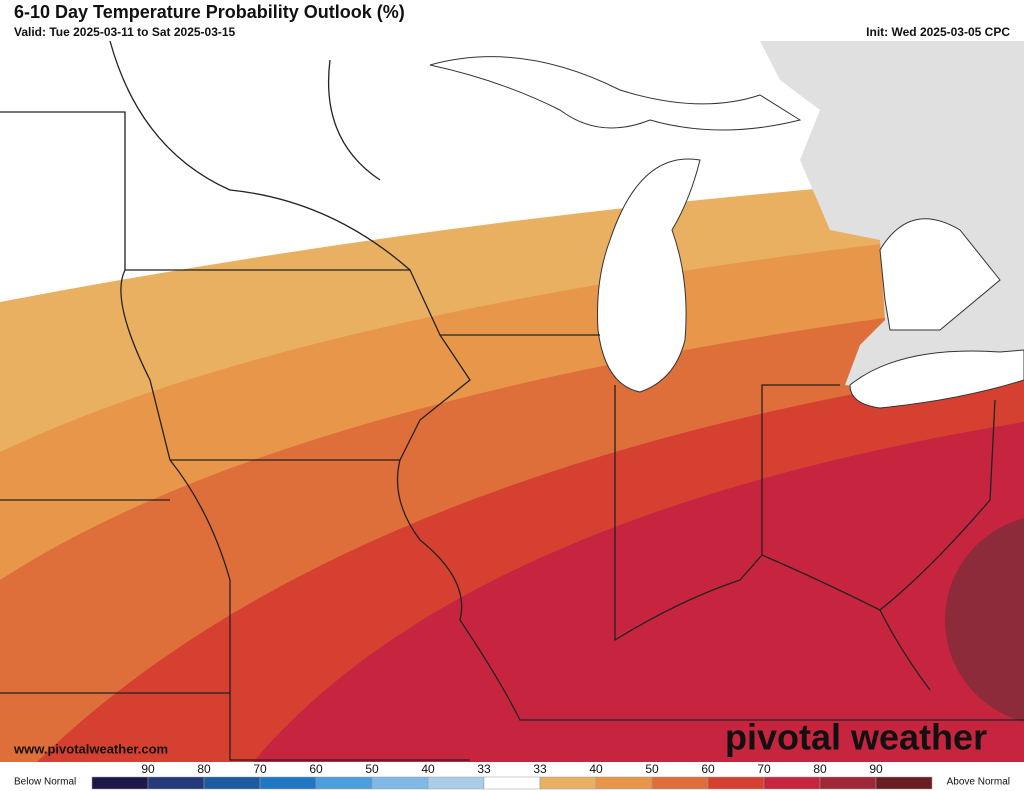 Image resolution: width=1024 pixels, height=791 pixels. I want to click on lake-huron, so click(940, 274).